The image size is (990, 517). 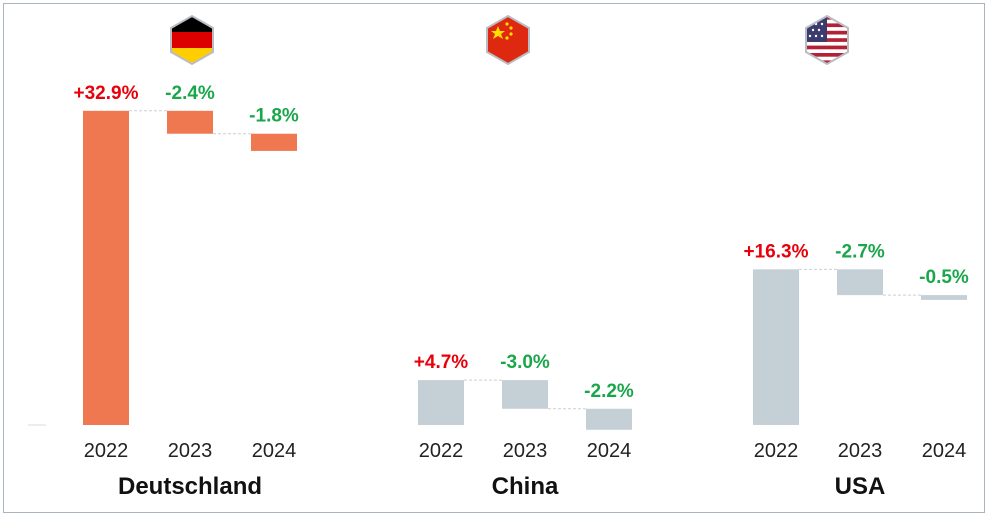 What do you see at coordinates (609, 391) in the screenshot?
I see `data-label: -2.2%` at bounding box center [609, 391].